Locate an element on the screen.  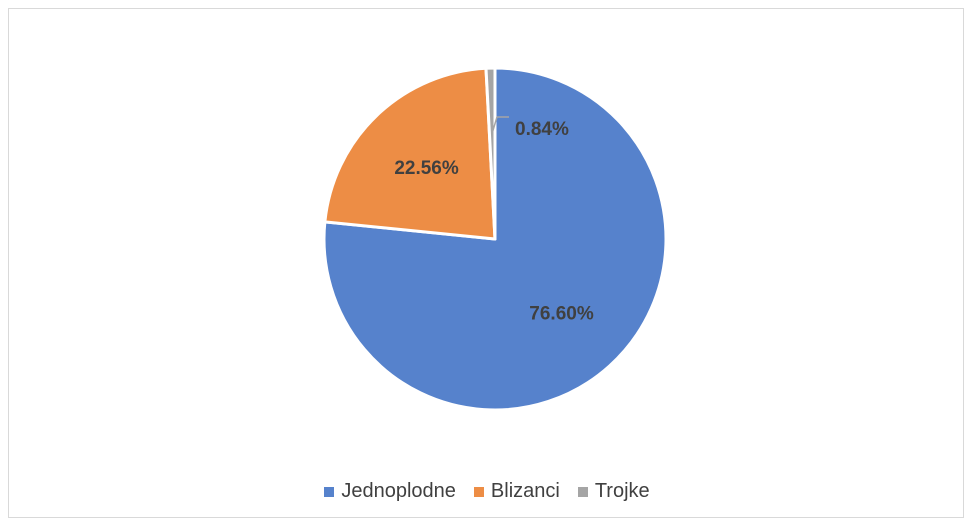
legend-swatch-jednoplodne is located at coordinates (329, 492).